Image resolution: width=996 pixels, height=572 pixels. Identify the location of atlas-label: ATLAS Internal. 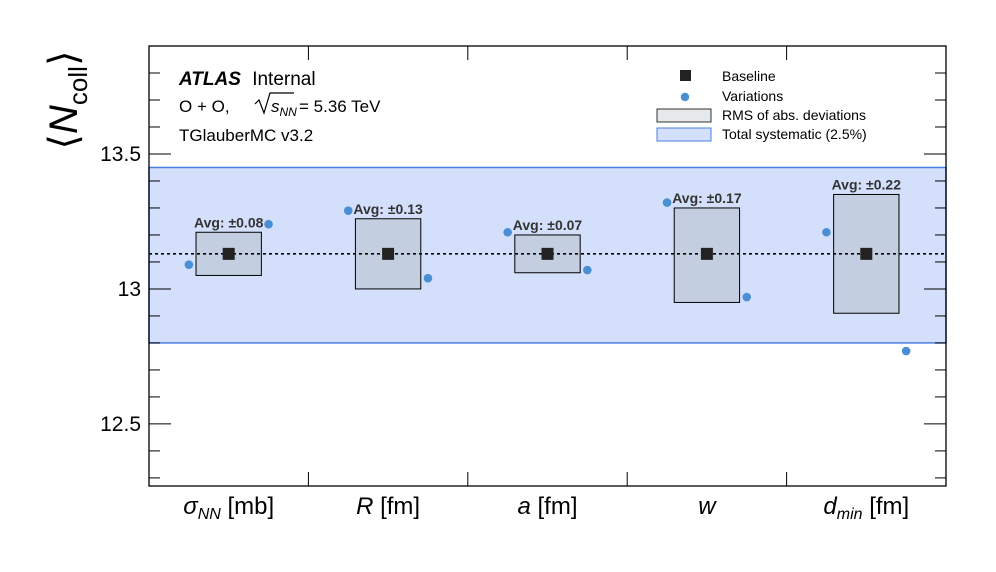
(247, 79).